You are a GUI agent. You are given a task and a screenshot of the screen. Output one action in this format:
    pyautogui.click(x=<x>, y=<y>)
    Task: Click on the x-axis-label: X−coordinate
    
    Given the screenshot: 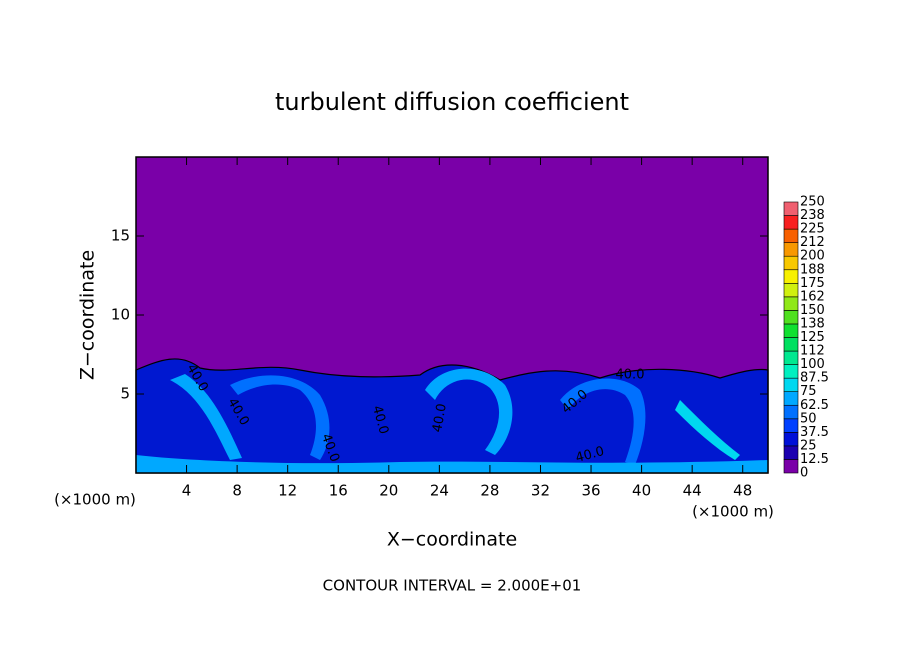 What is the action you would take?
    pyautogui.click(x=452, y=540)
    